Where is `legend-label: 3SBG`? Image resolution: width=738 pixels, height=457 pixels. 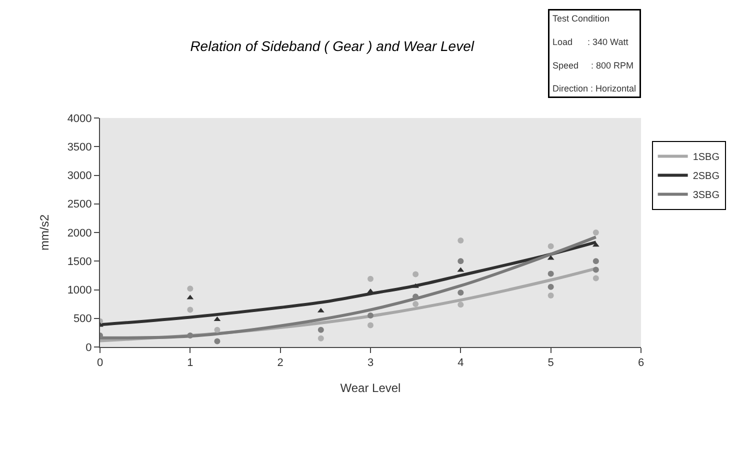
legend-label: 3SBG is located at coordinates (706, 196).